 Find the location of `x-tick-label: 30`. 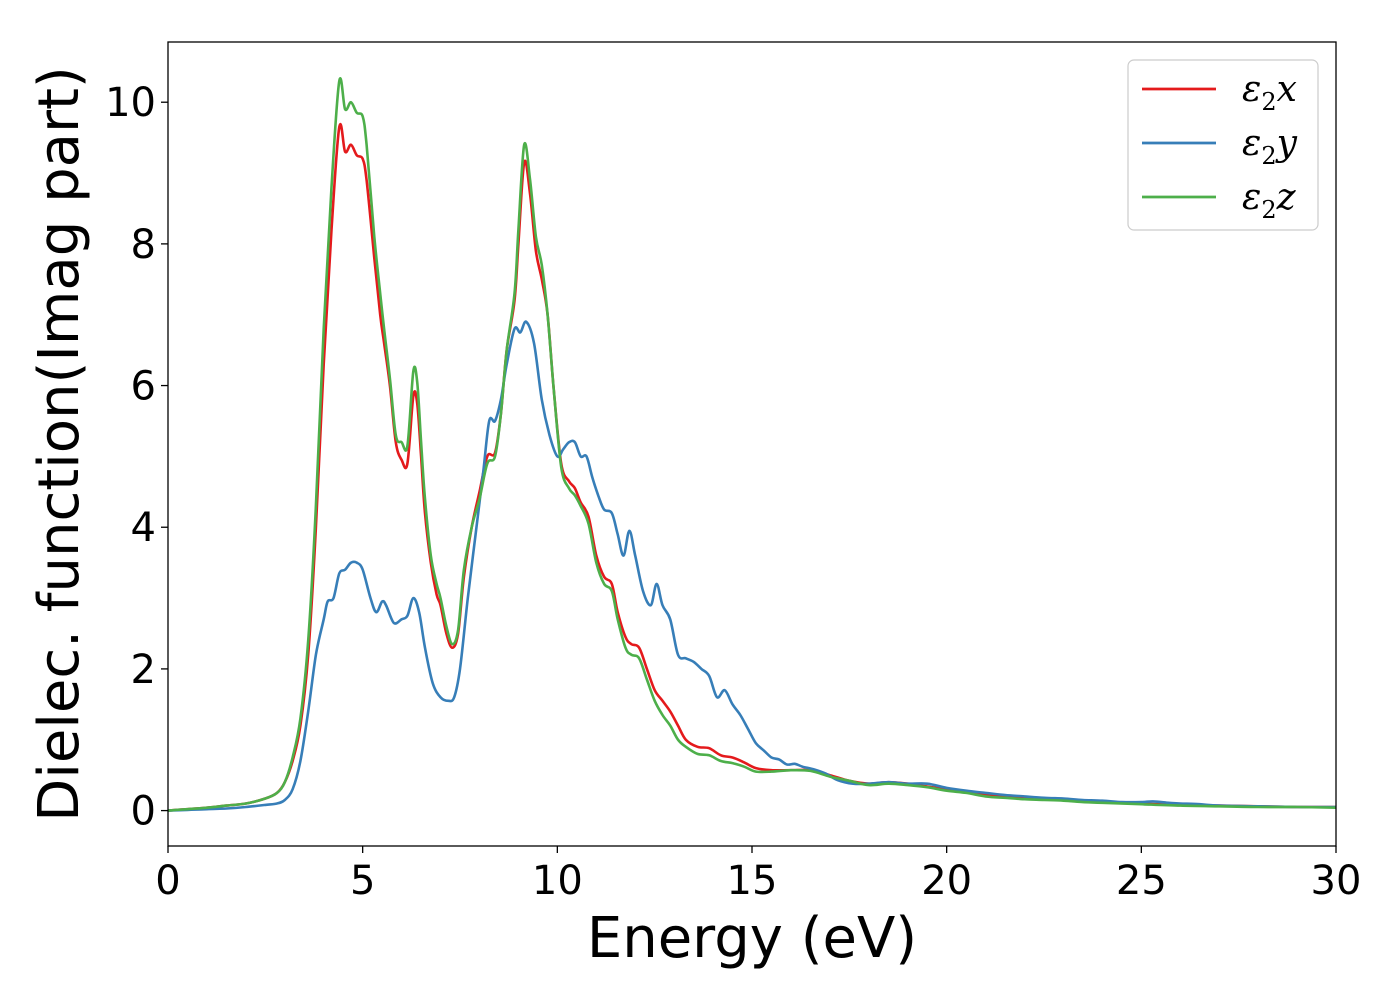

x-tick-label: 30 is located at coordinates (1336, 881).